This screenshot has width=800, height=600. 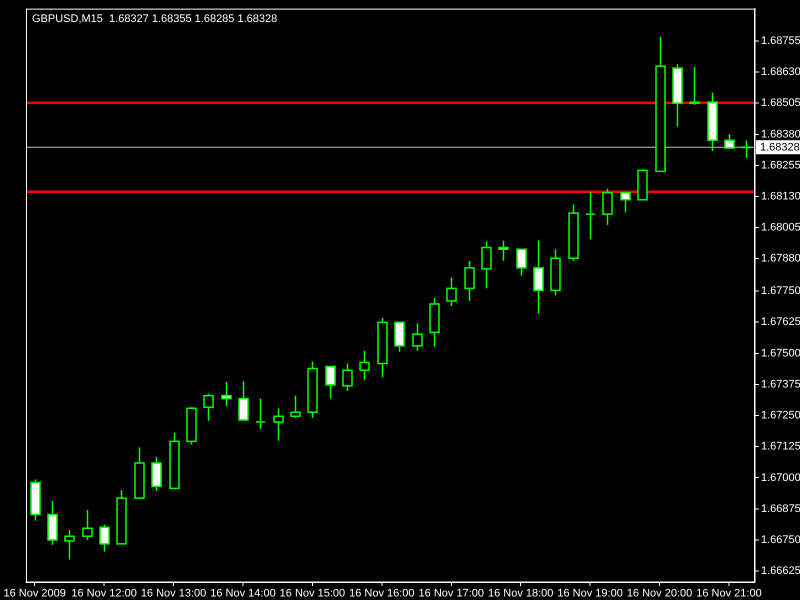 I want to click on y-tick-label: 1.67125, so click(x=780, y=446).